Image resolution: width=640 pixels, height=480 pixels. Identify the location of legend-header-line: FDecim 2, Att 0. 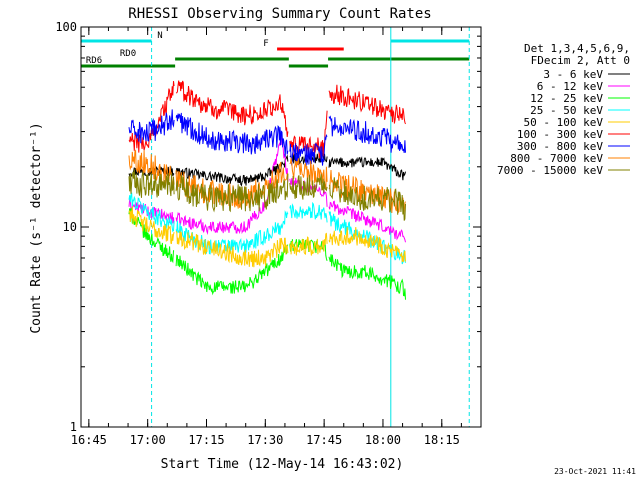
(580, 60).